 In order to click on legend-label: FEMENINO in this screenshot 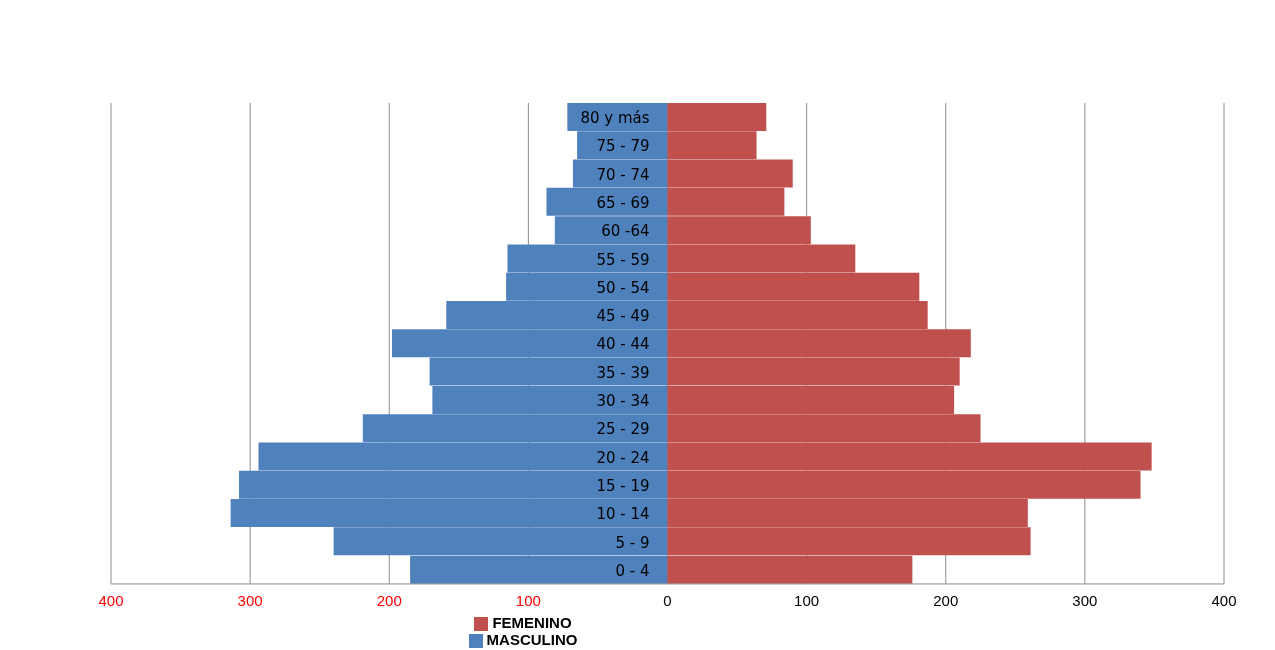, I will do `click(532, 622)`.